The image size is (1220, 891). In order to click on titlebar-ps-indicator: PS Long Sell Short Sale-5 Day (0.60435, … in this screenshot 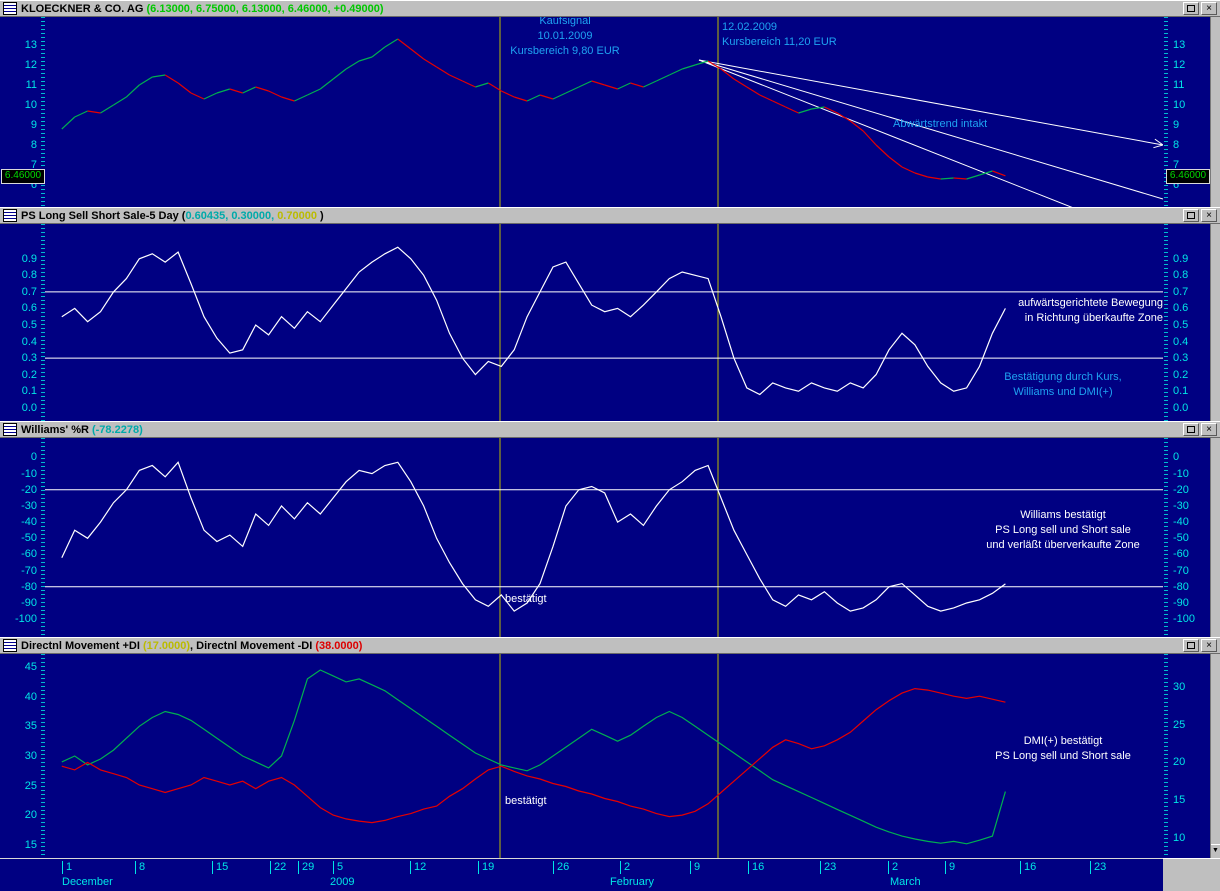, I will do `click(610, 215)`.